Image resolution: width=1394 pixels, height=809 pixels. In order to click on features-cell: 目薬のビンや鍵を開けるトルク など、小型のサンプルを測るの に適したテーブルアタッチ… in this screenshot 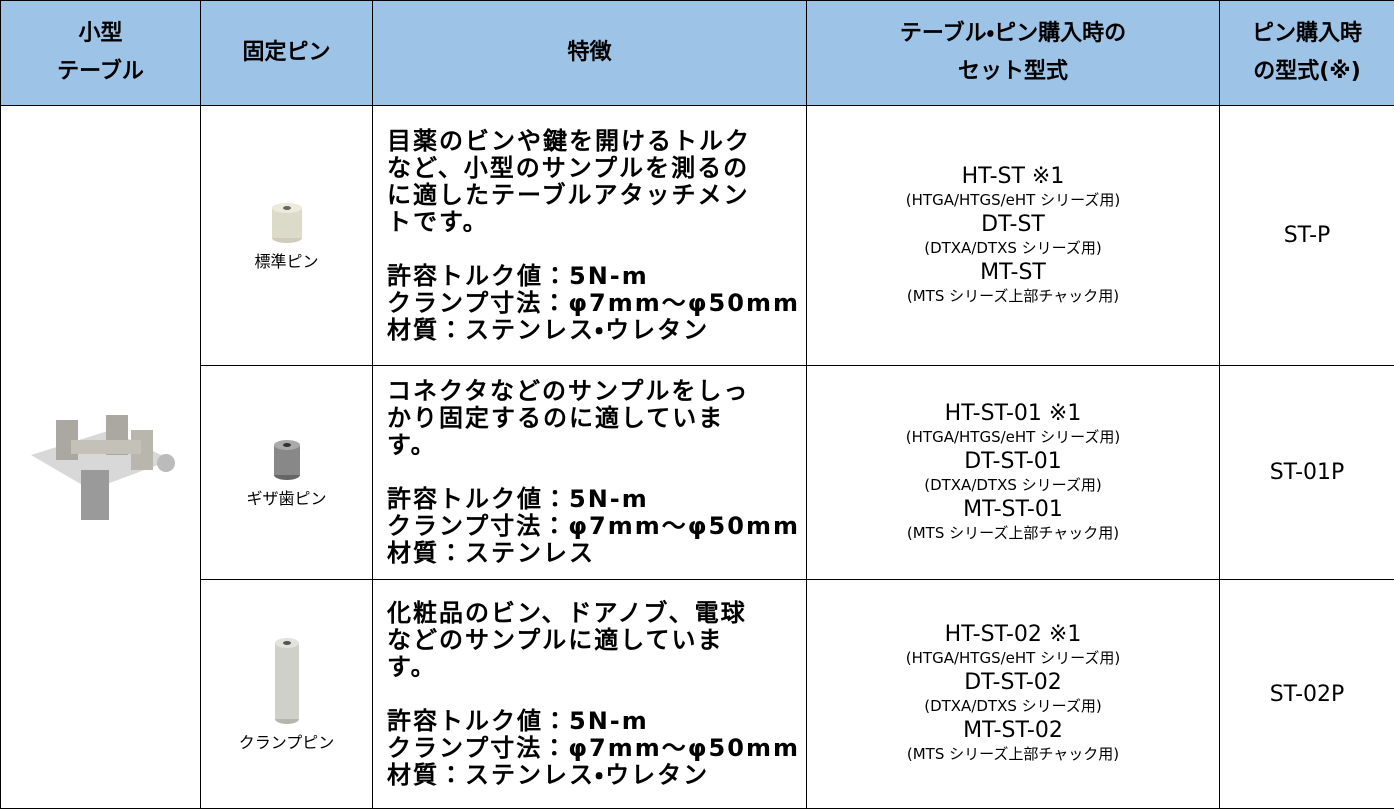, I will do `click(589, 235)`.